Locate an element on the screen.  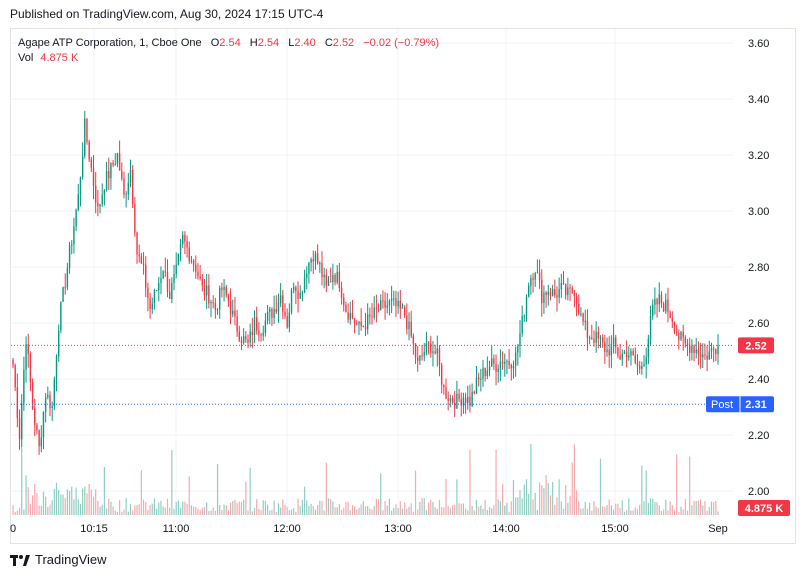
legend-row-volume: Vol 4.875 K is located at coordinates (228, 58).